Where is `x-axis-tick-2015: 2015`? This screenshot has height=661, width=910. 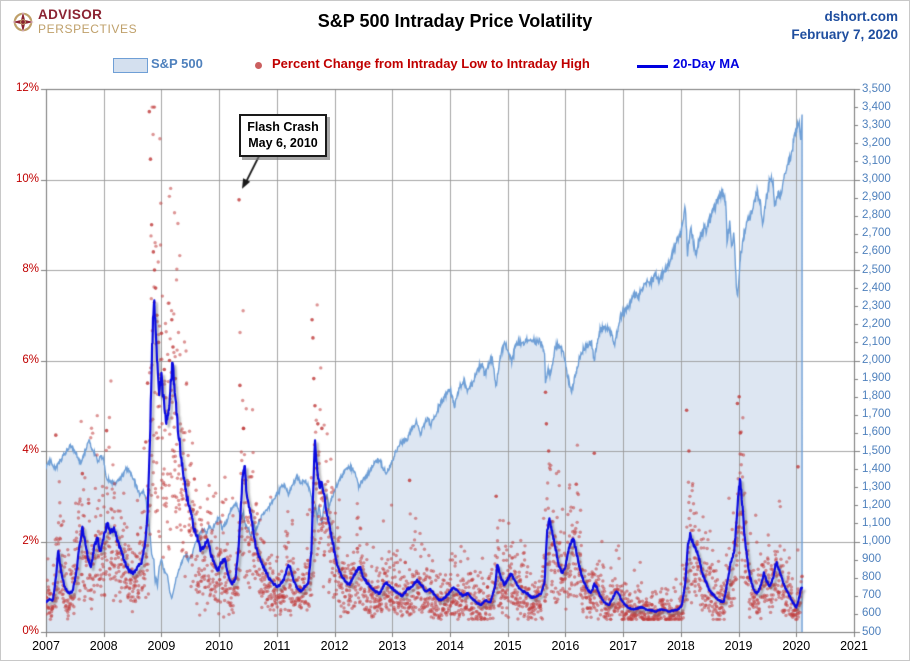 x-axis-tick-2015: 2015 is located at coordinates (507, 646).